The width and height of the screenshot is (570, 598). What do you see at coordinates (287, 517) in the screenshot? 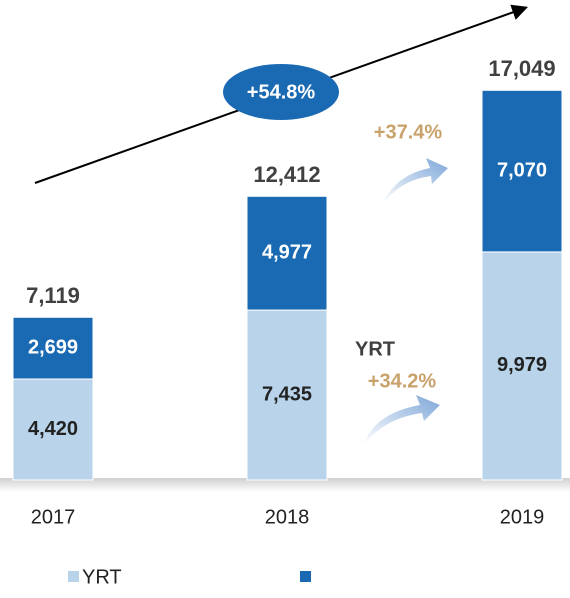
I see `x-tick-label: 2018` at bounding box center [287, 517].